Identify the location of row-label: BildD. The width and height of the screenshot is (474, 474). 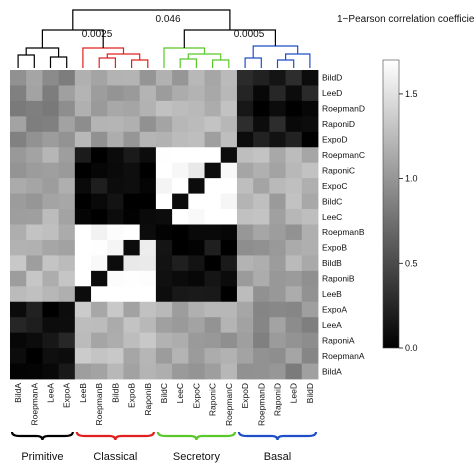
(332, 78).